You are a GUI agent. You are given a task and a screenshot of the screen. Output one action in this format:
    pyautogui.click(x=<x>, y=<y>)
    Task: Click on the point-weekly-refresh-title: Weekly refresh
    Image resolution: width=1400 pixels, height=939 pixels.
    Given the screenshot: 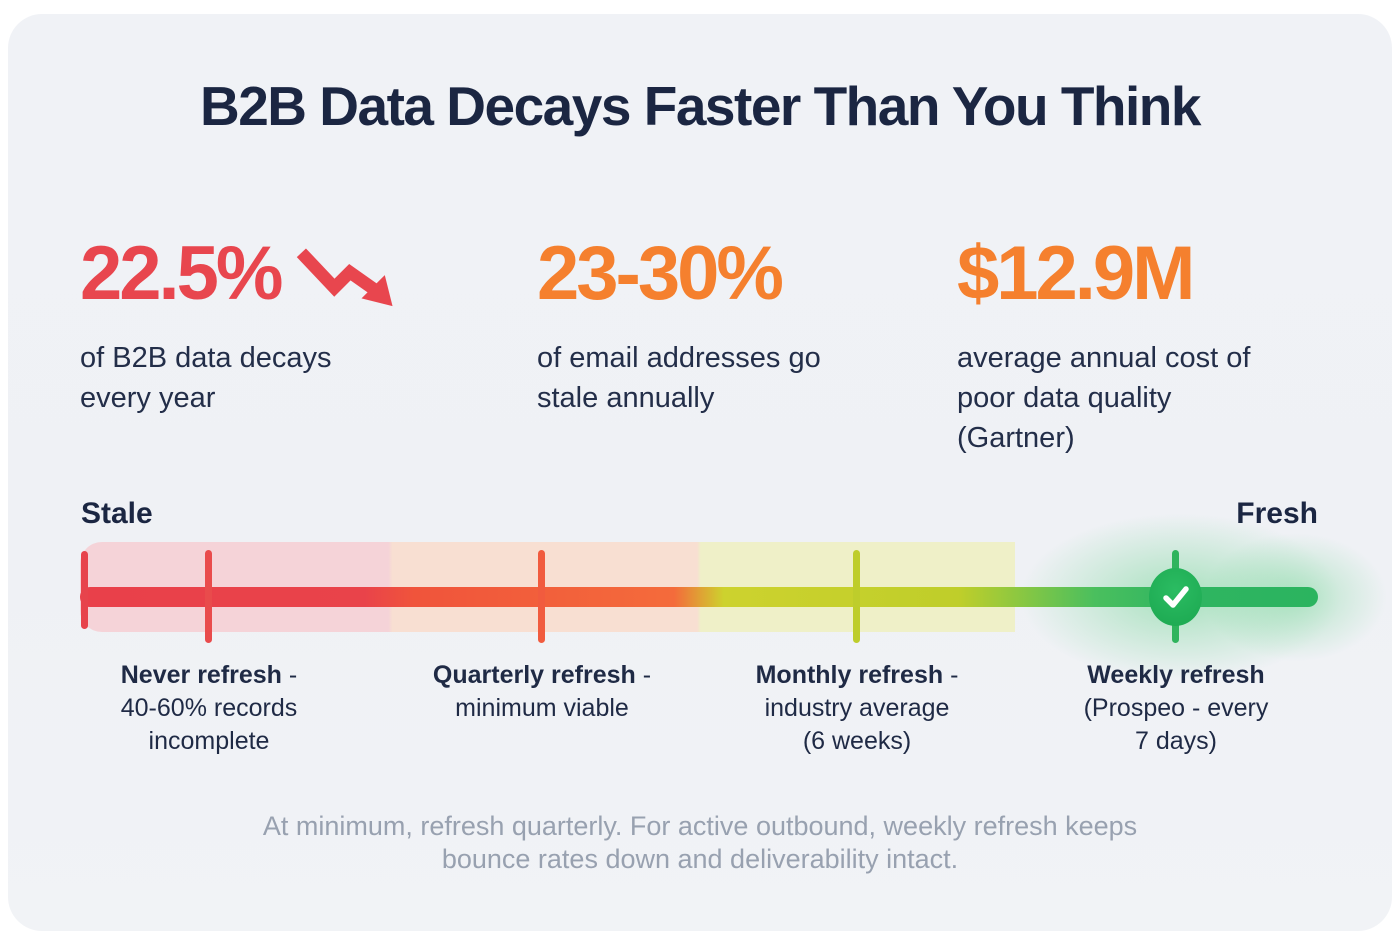 What is the action you would take?
    pyautogui.click(x=1176, y=675)
    